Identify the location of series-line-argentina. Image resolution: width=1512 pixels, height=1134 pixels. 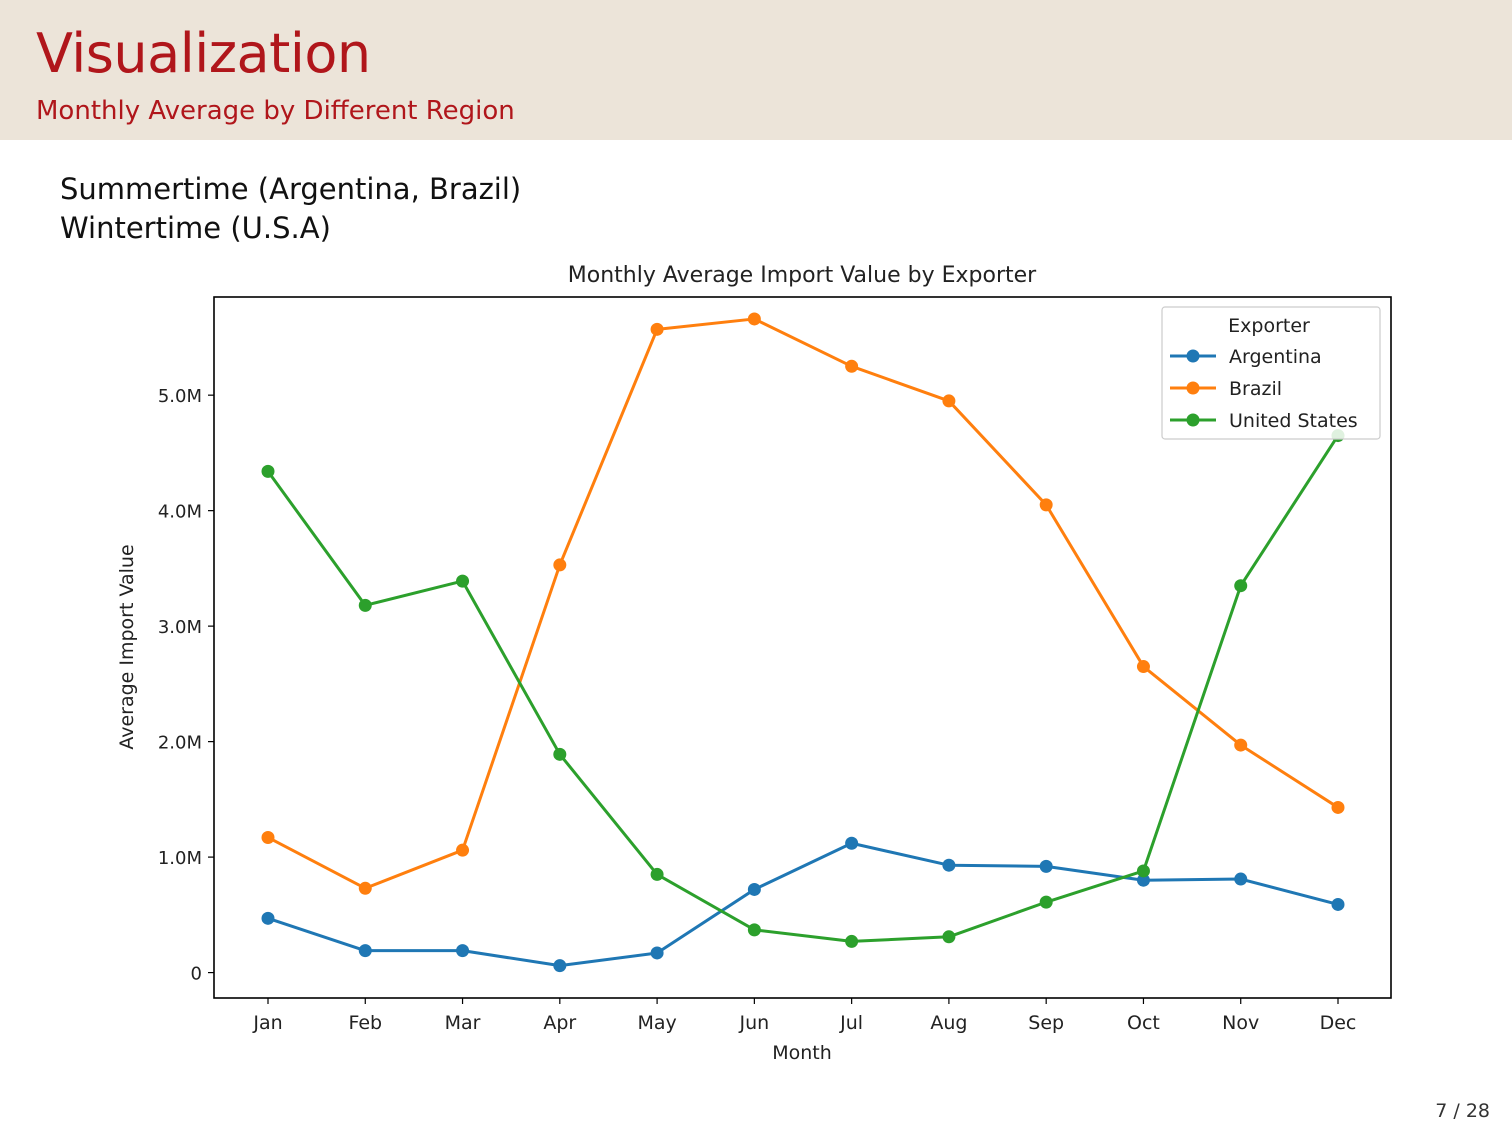
(803, 904).